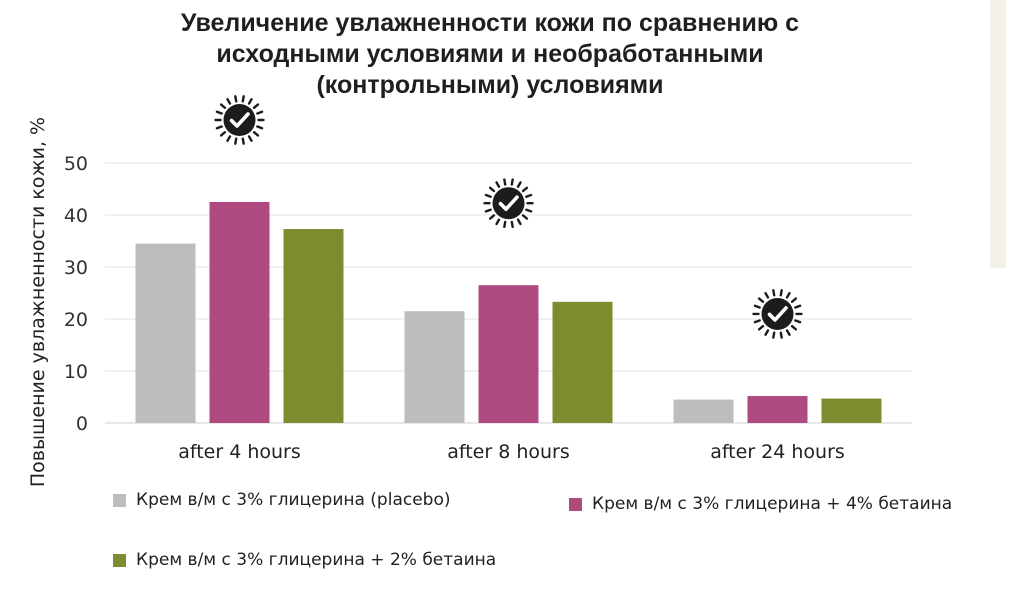 The image size is (1024, 596). I want to click on legend-label-betaine-4: Крем в/м с 3% глицерина + 4% бетаина, so click(772, 504).